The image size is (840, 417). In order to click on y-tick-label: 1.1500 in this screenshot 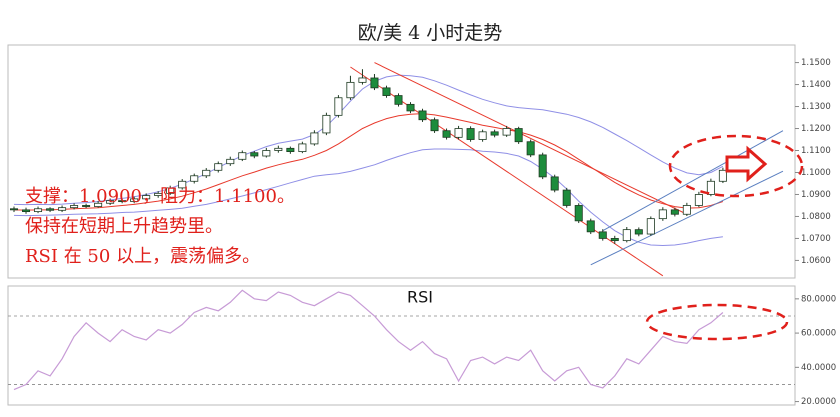, I will do `click(816, 63)`.